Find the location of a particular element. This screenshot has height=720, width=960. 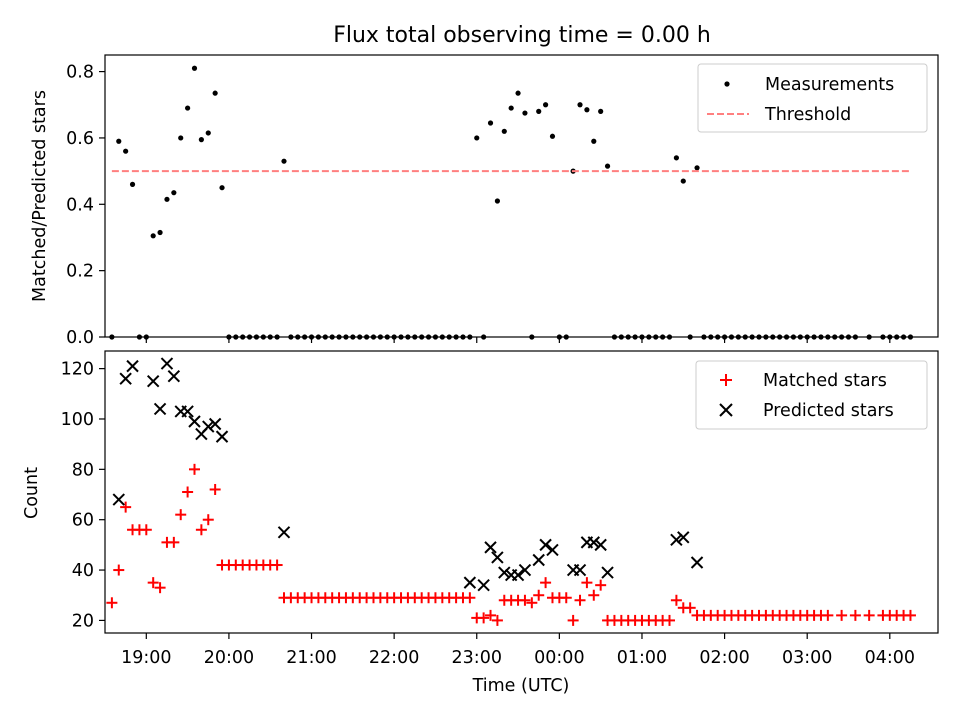

ratio-y-tick-label: 0.4 is located at coordinates (80, 205).